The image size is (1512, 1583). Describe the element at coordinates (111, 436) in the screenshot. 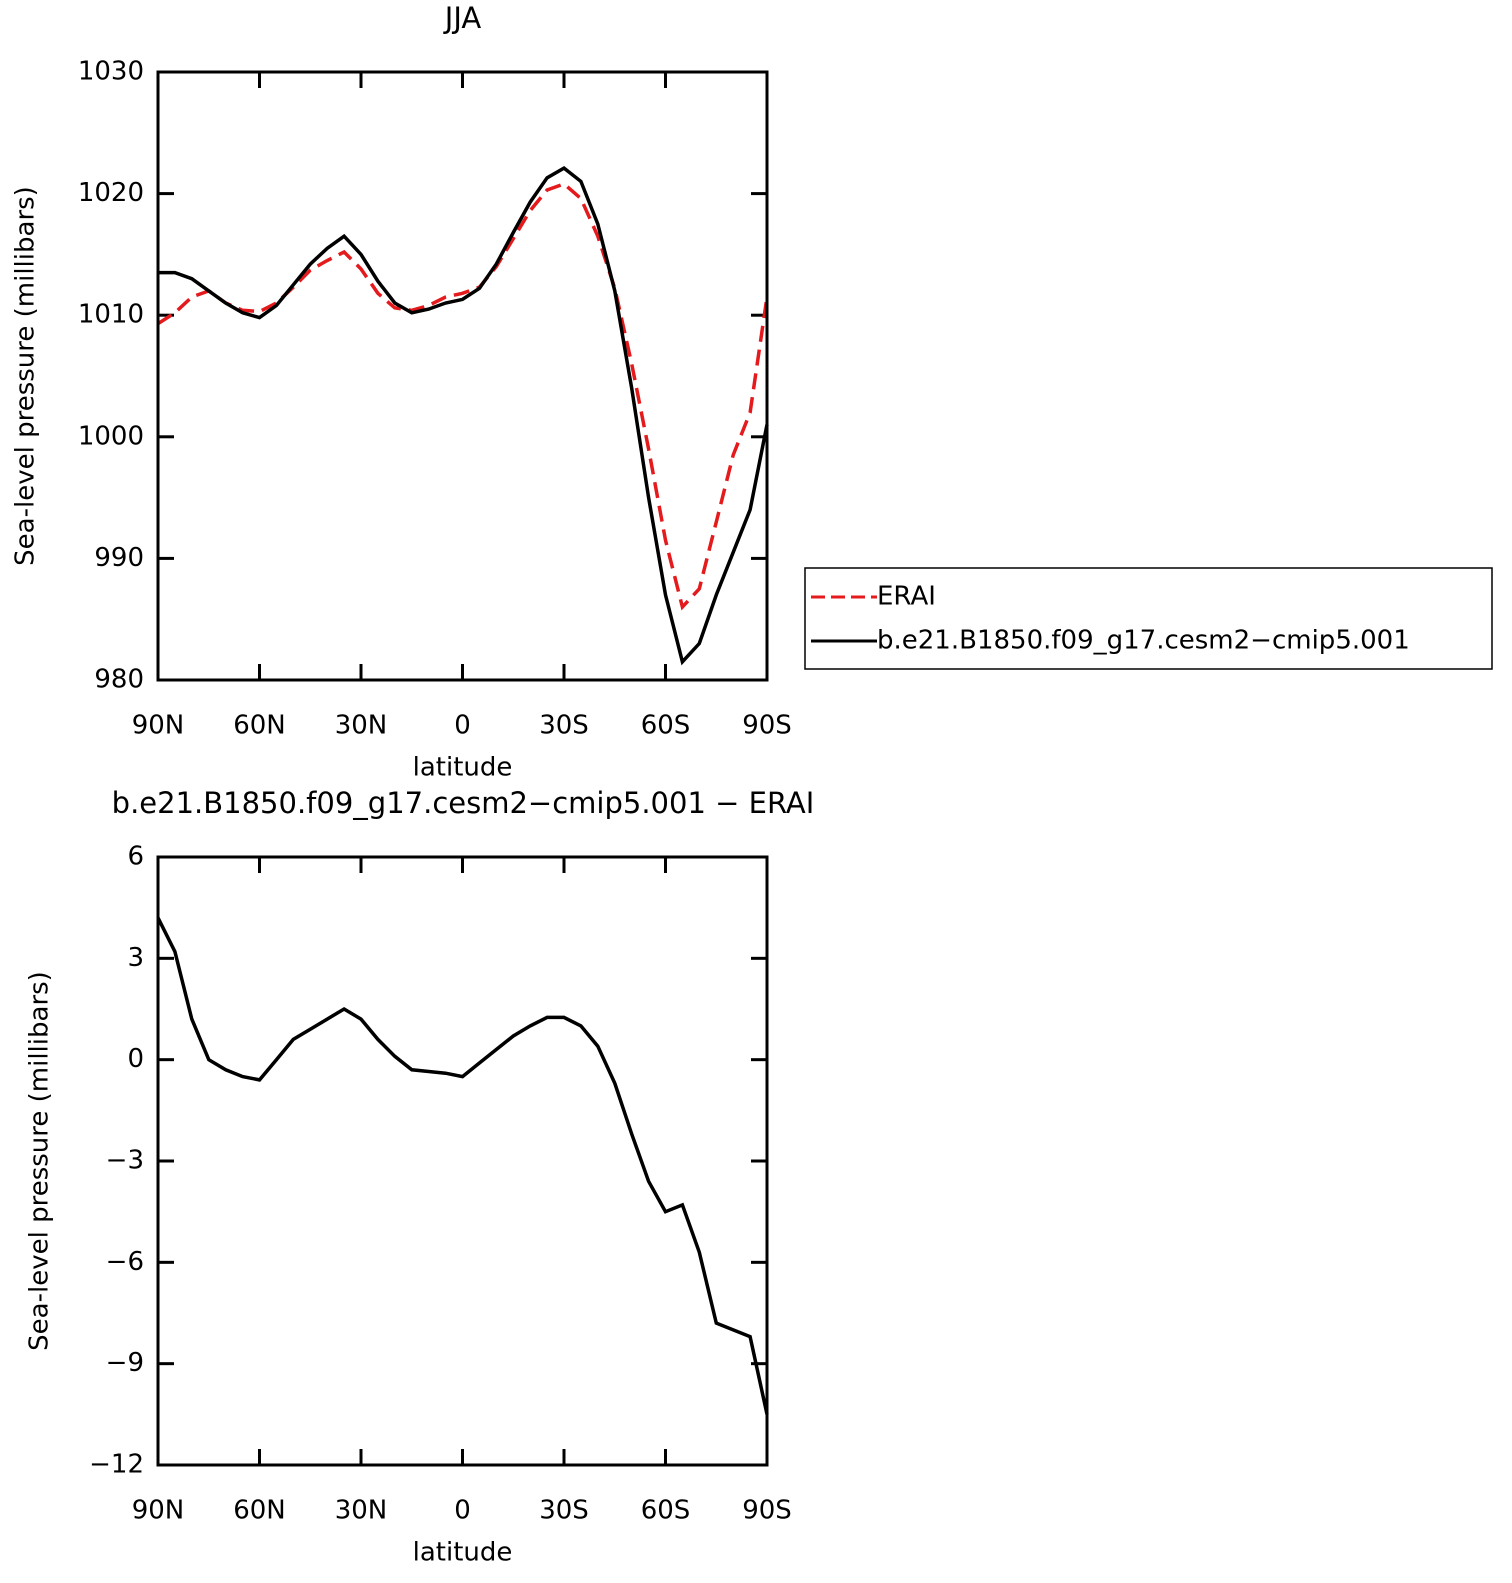

I see `y-tick-label: 1000` at that location.